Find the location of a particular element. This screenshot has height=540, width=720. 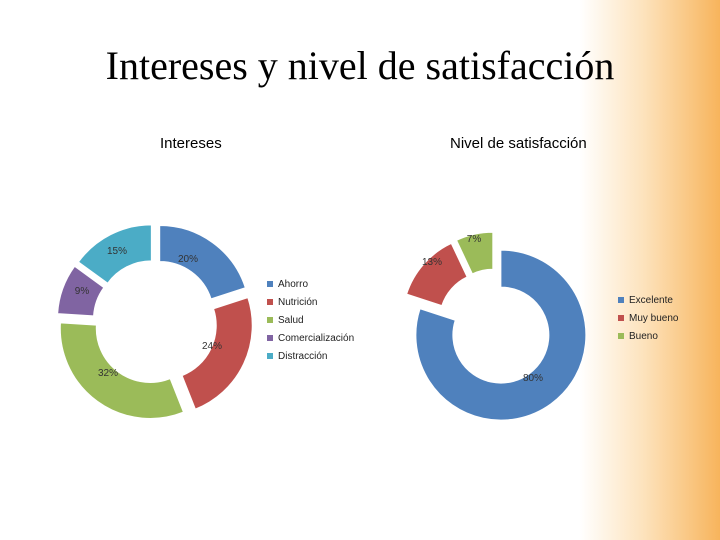

legend-item: Bueno is located at coordinates (648, 336).